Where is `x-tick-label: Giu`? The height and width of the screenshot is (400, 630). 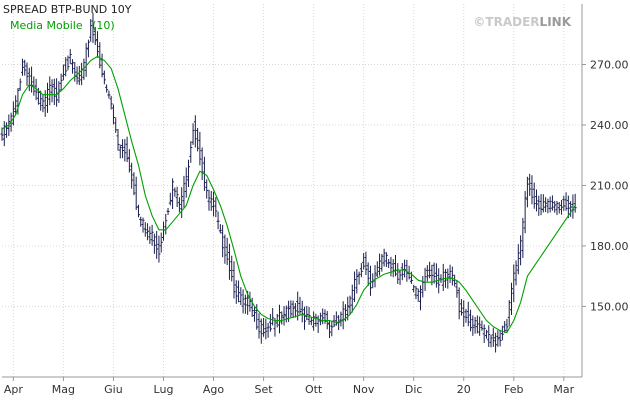
x-tick-label: Giu is located at coordinates (113, 389).